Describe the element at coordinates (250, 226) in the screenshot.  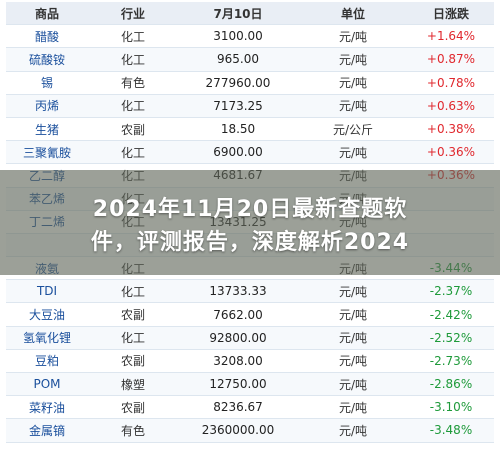
I see `overlay-title: 2024年11月20日最新查题软 件，评测报告，深度解析2024` at that location.